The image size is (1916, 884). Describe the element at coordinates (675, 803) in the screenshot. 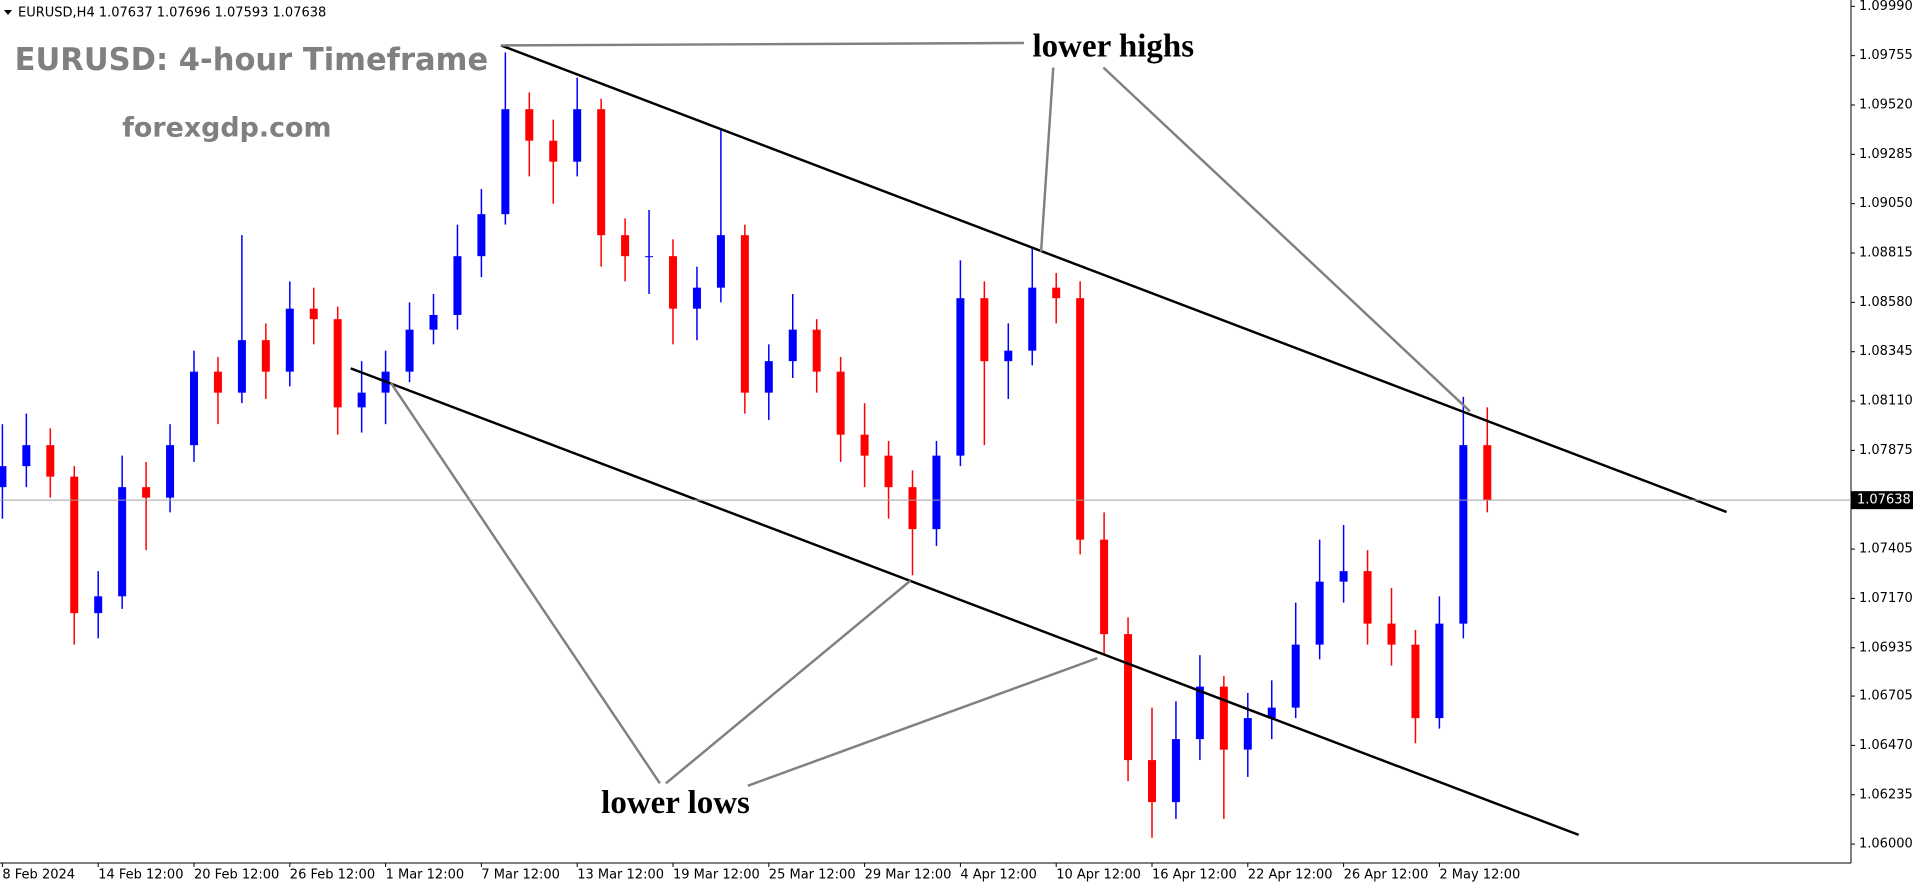

I see `annotation: lower lows` at that location.